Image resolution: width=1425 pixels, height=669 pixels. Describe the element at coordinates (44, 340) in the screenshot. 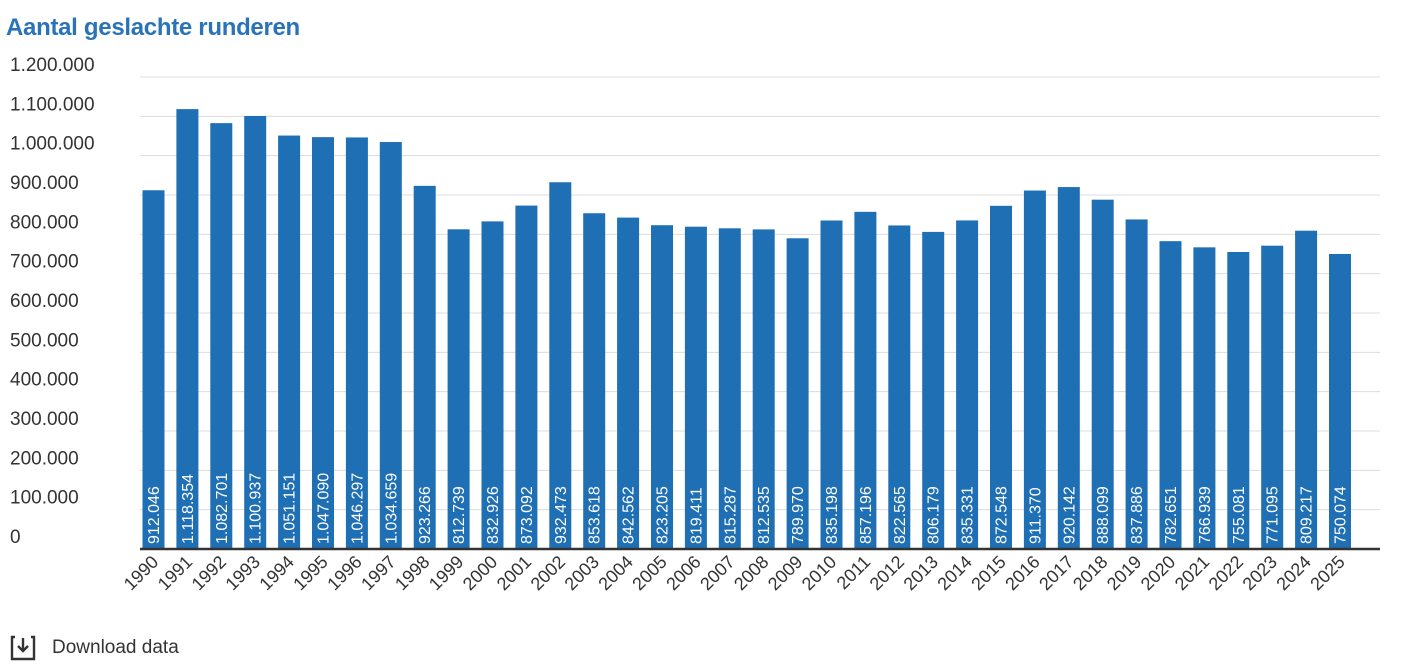

I see `y-tick-label: 500.000` at that location.